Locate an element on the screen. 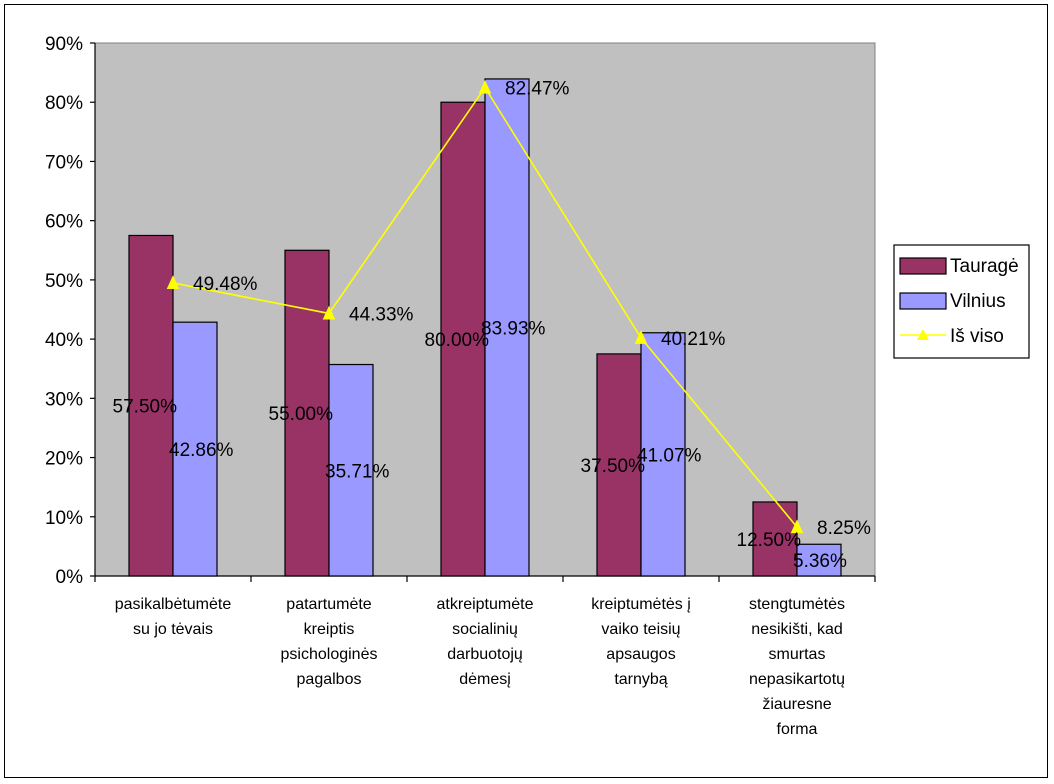 The width and height of the screenshot is (1054, 784). category-label: patartumėte kreiptis psichologinės pagalbos is located at coordinates (329, 642).